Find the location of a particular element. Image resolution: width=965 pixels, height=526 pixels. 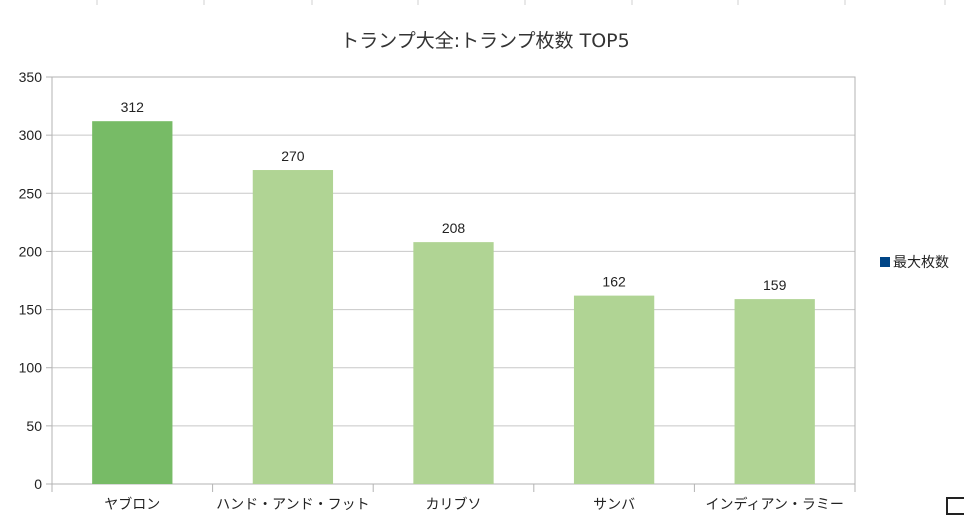

y-tick-label: 200 is located at coordinates (31, 251).